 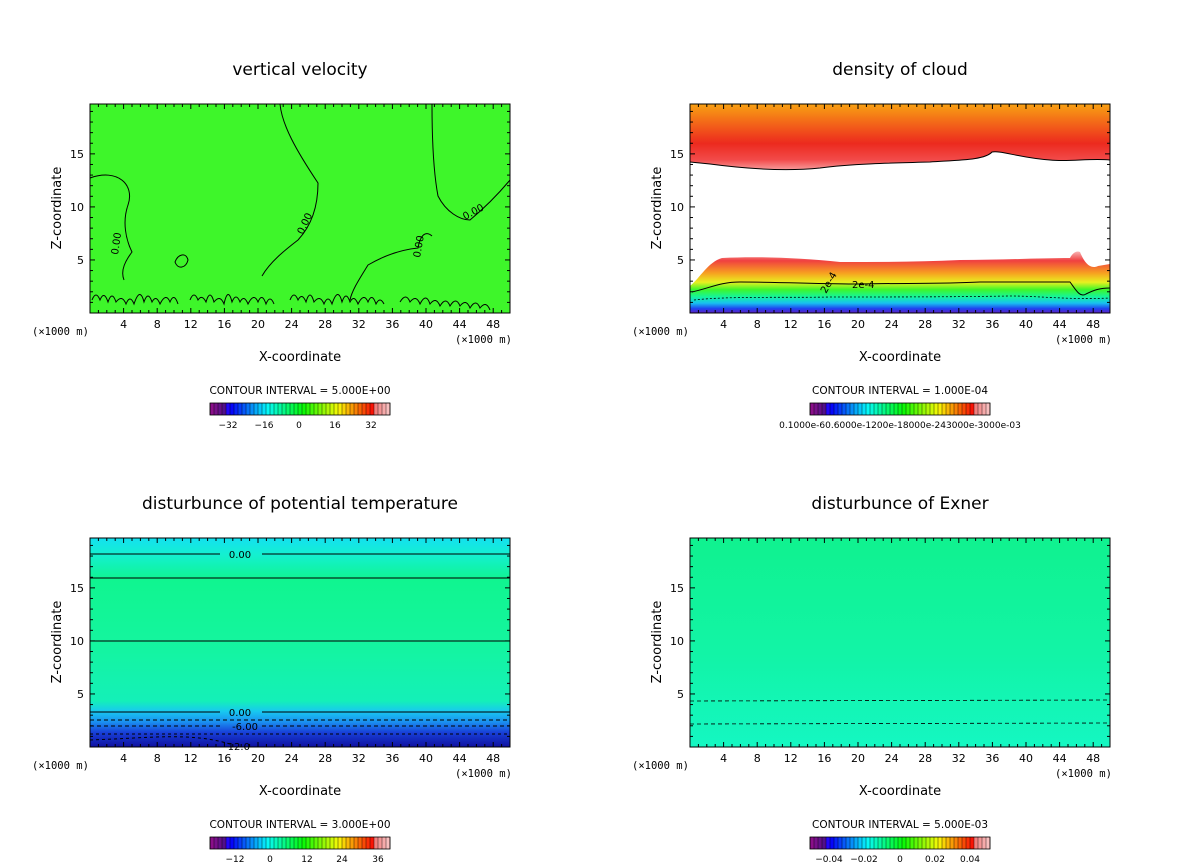 I want to click on x-tick-label: 12, so click(x=191, y=324).